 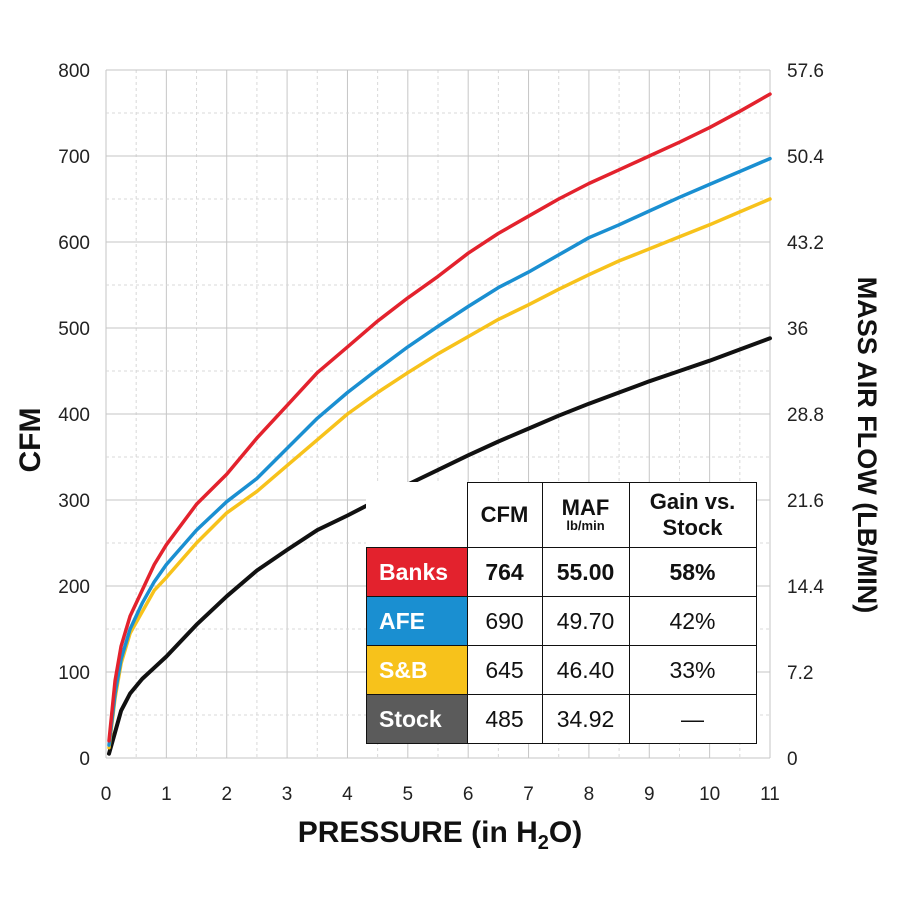 I want to click on y-tick-label: 200, so click(x=74, y=587).